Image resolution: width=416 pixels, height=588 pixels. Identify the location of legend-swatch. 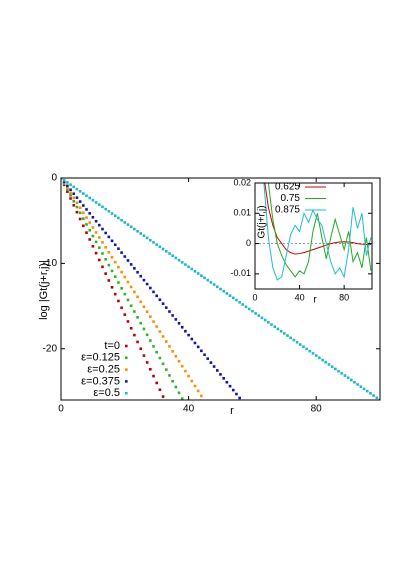
(126, 369).